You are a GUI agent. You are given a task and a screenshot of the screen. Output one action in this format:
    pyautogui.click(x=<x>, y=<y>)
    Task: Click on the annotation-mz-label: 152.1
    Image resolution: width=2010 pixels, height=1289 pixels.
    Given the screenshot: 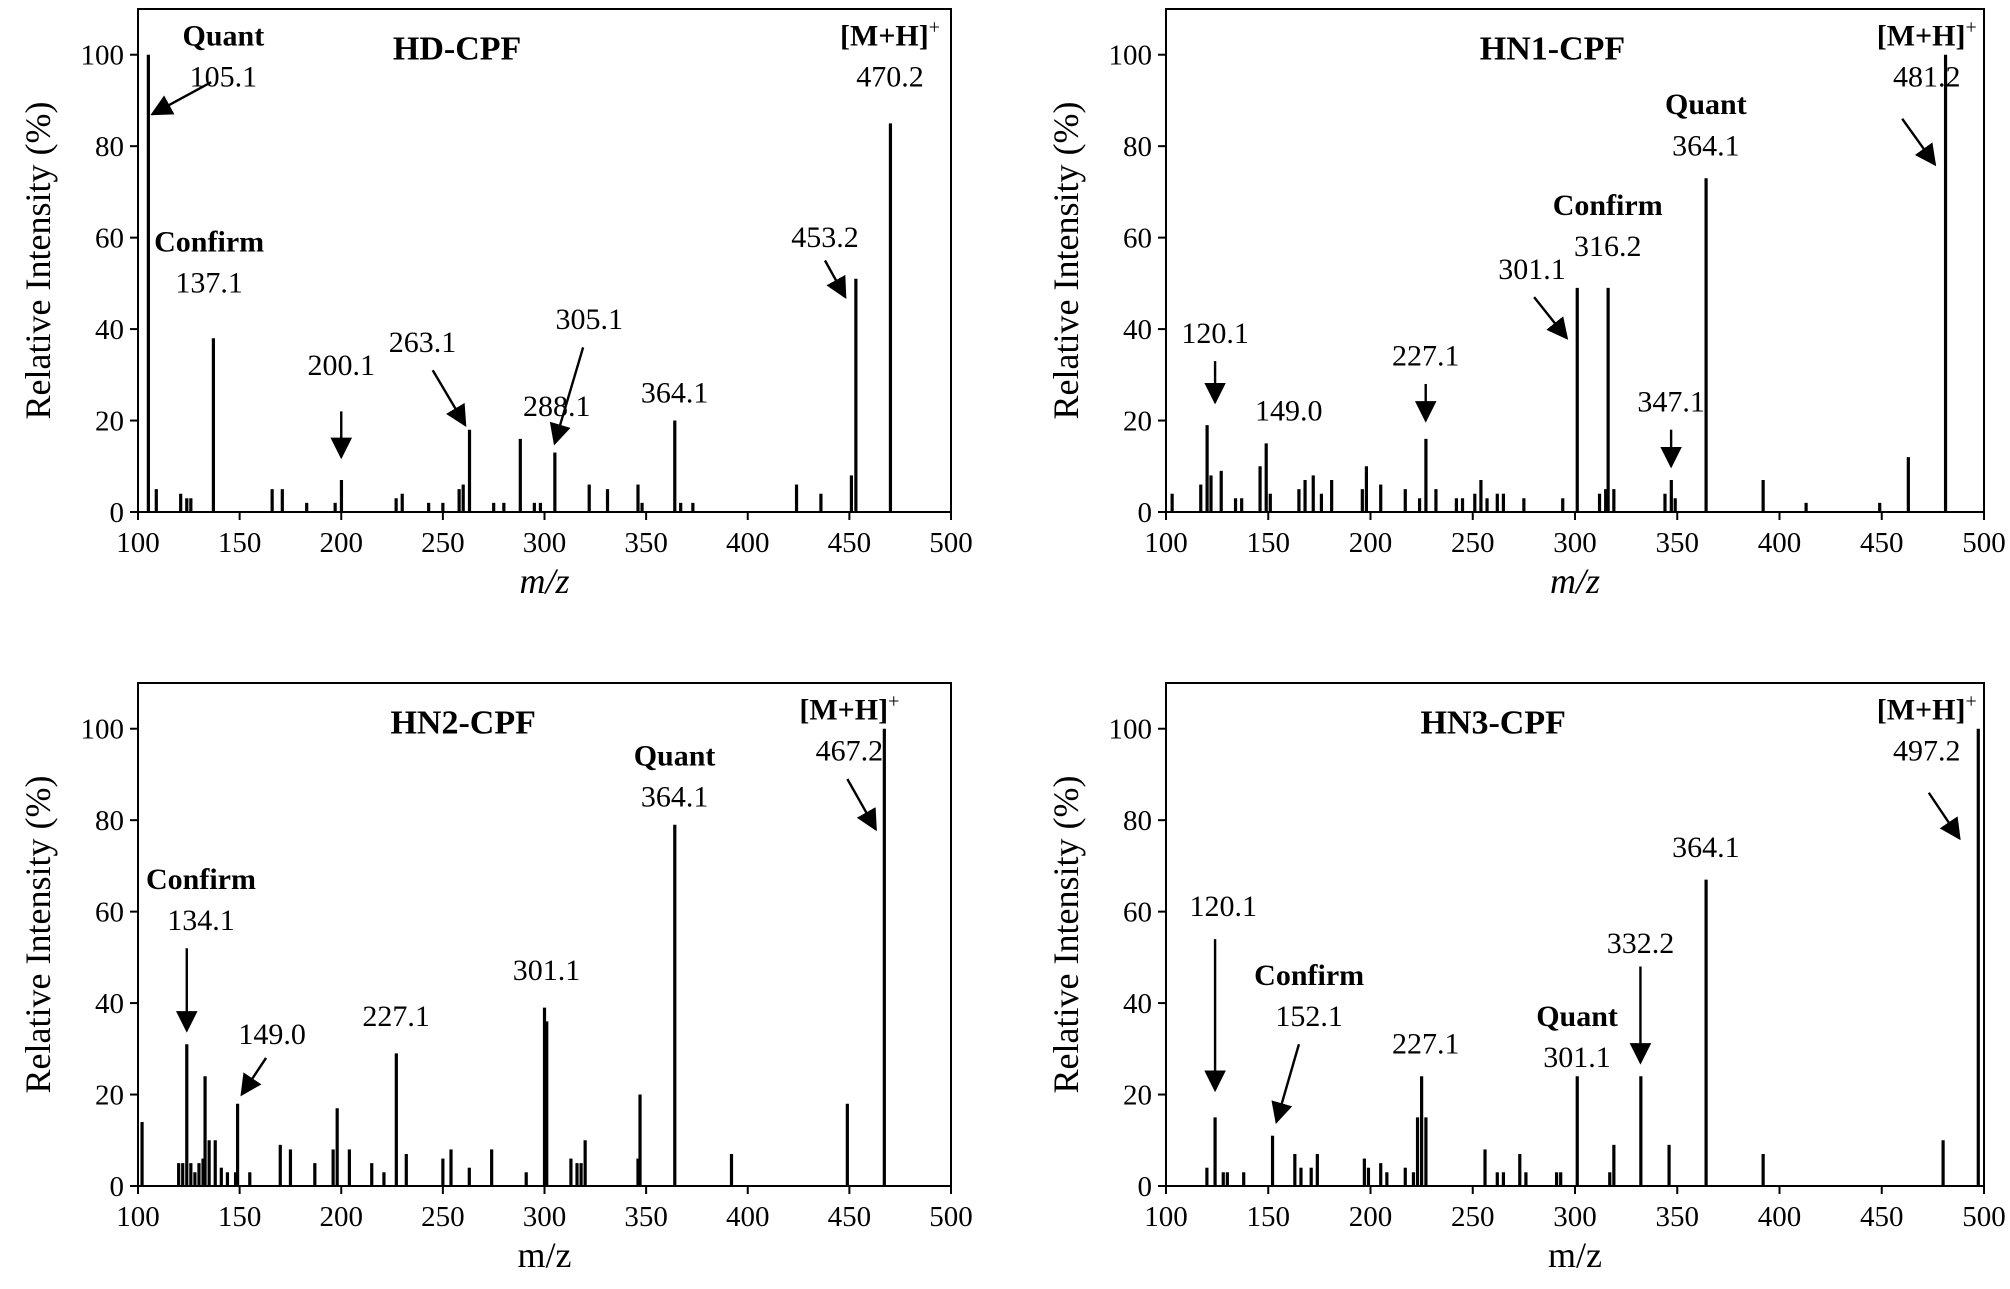 What is the action you would take?
    pyautogui.click(x=1309, y=1016)
    